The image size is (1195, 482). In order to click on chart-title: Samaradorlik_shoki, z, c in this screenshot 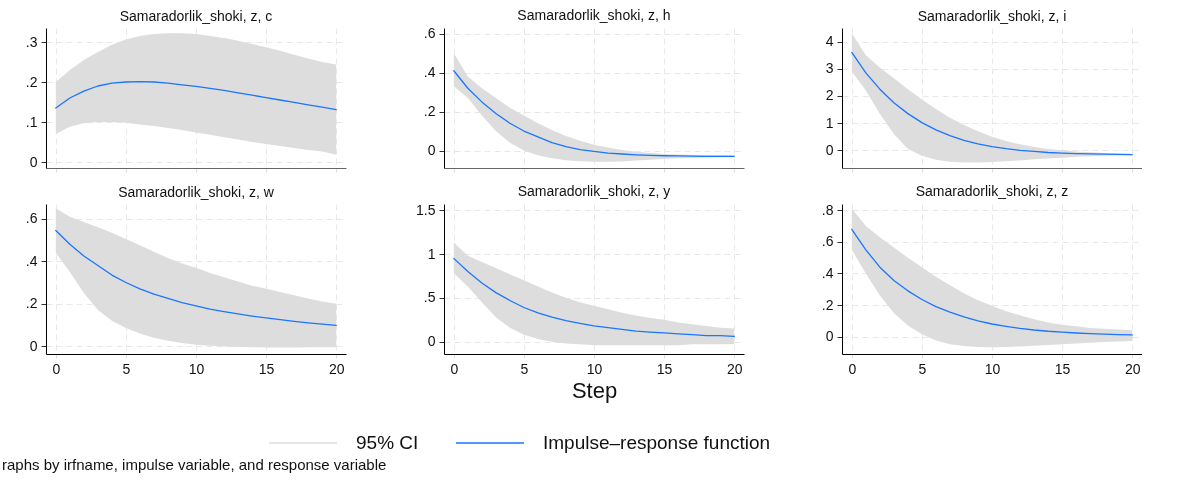, I will do `click(196, 16)`.